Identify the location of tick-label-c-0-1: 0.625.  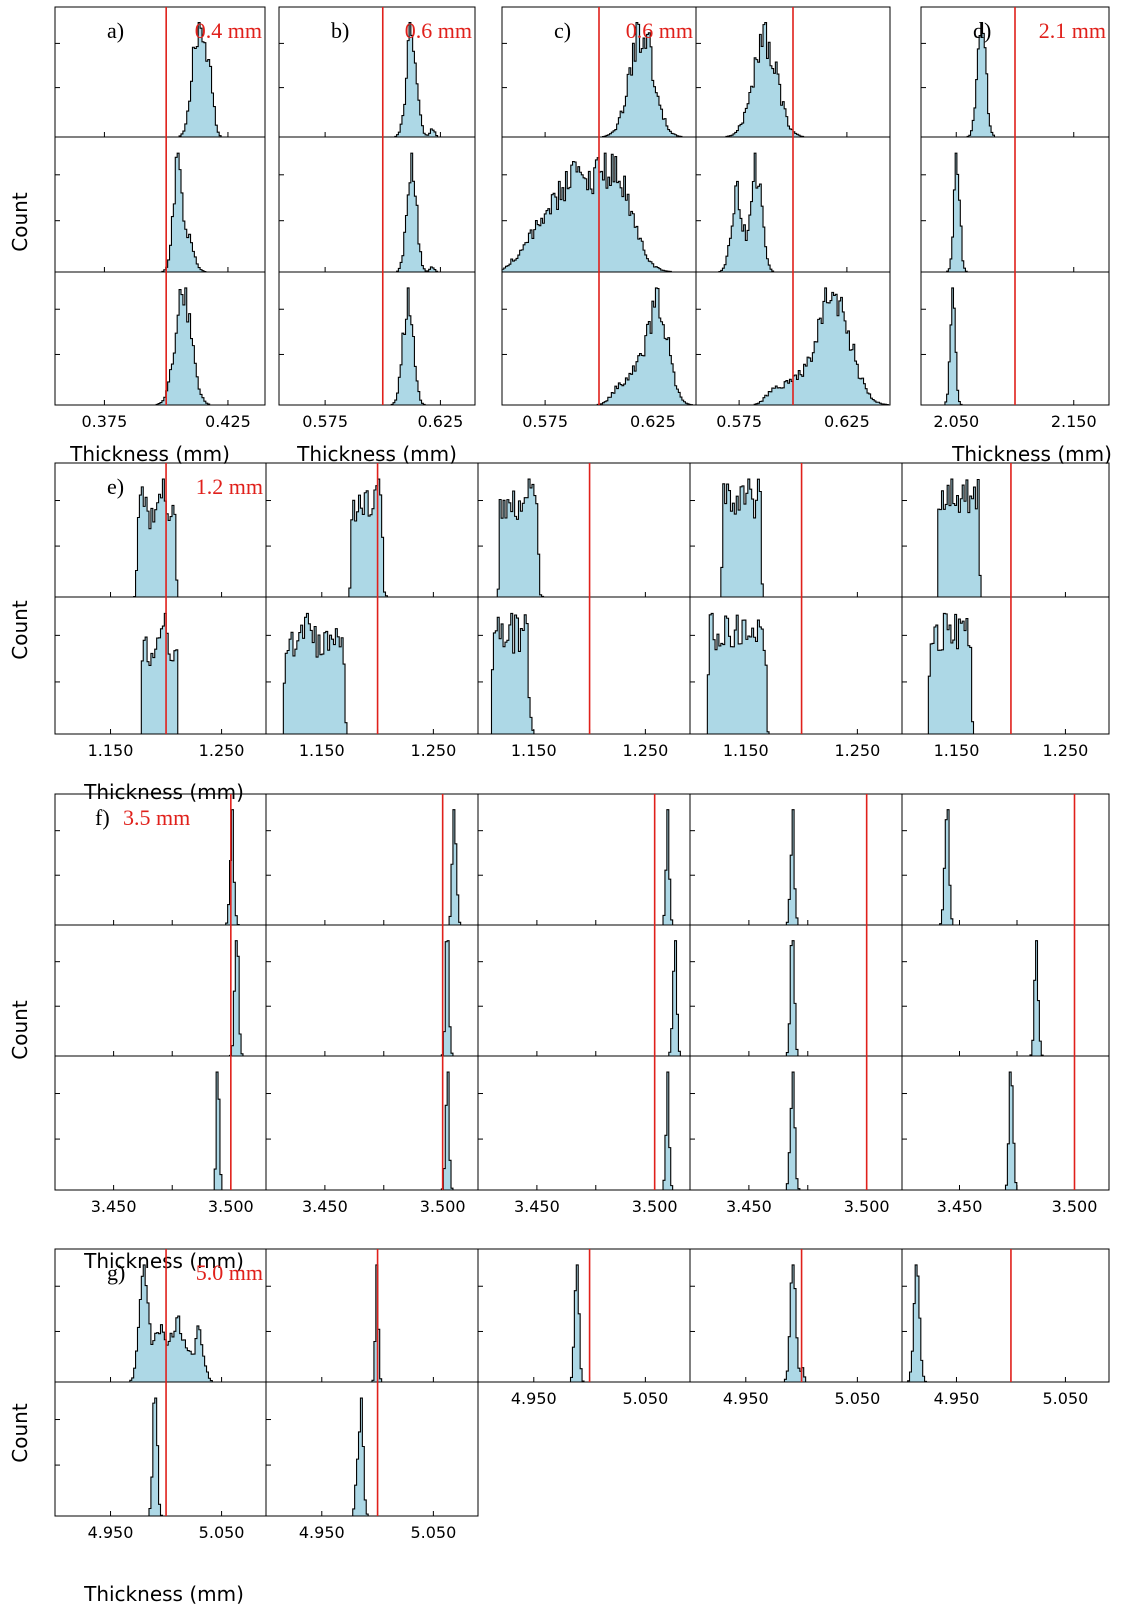
(653, 421).